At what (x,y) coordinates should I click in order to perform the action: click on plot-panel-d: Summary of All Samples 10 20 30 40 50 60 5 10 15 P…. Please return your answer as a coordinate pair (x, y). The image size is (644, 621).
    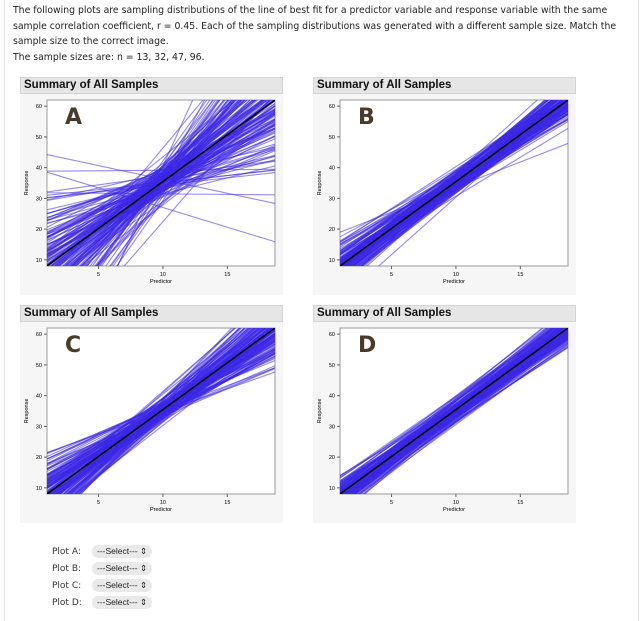
    Looking at the image, I should click on (444, 414).